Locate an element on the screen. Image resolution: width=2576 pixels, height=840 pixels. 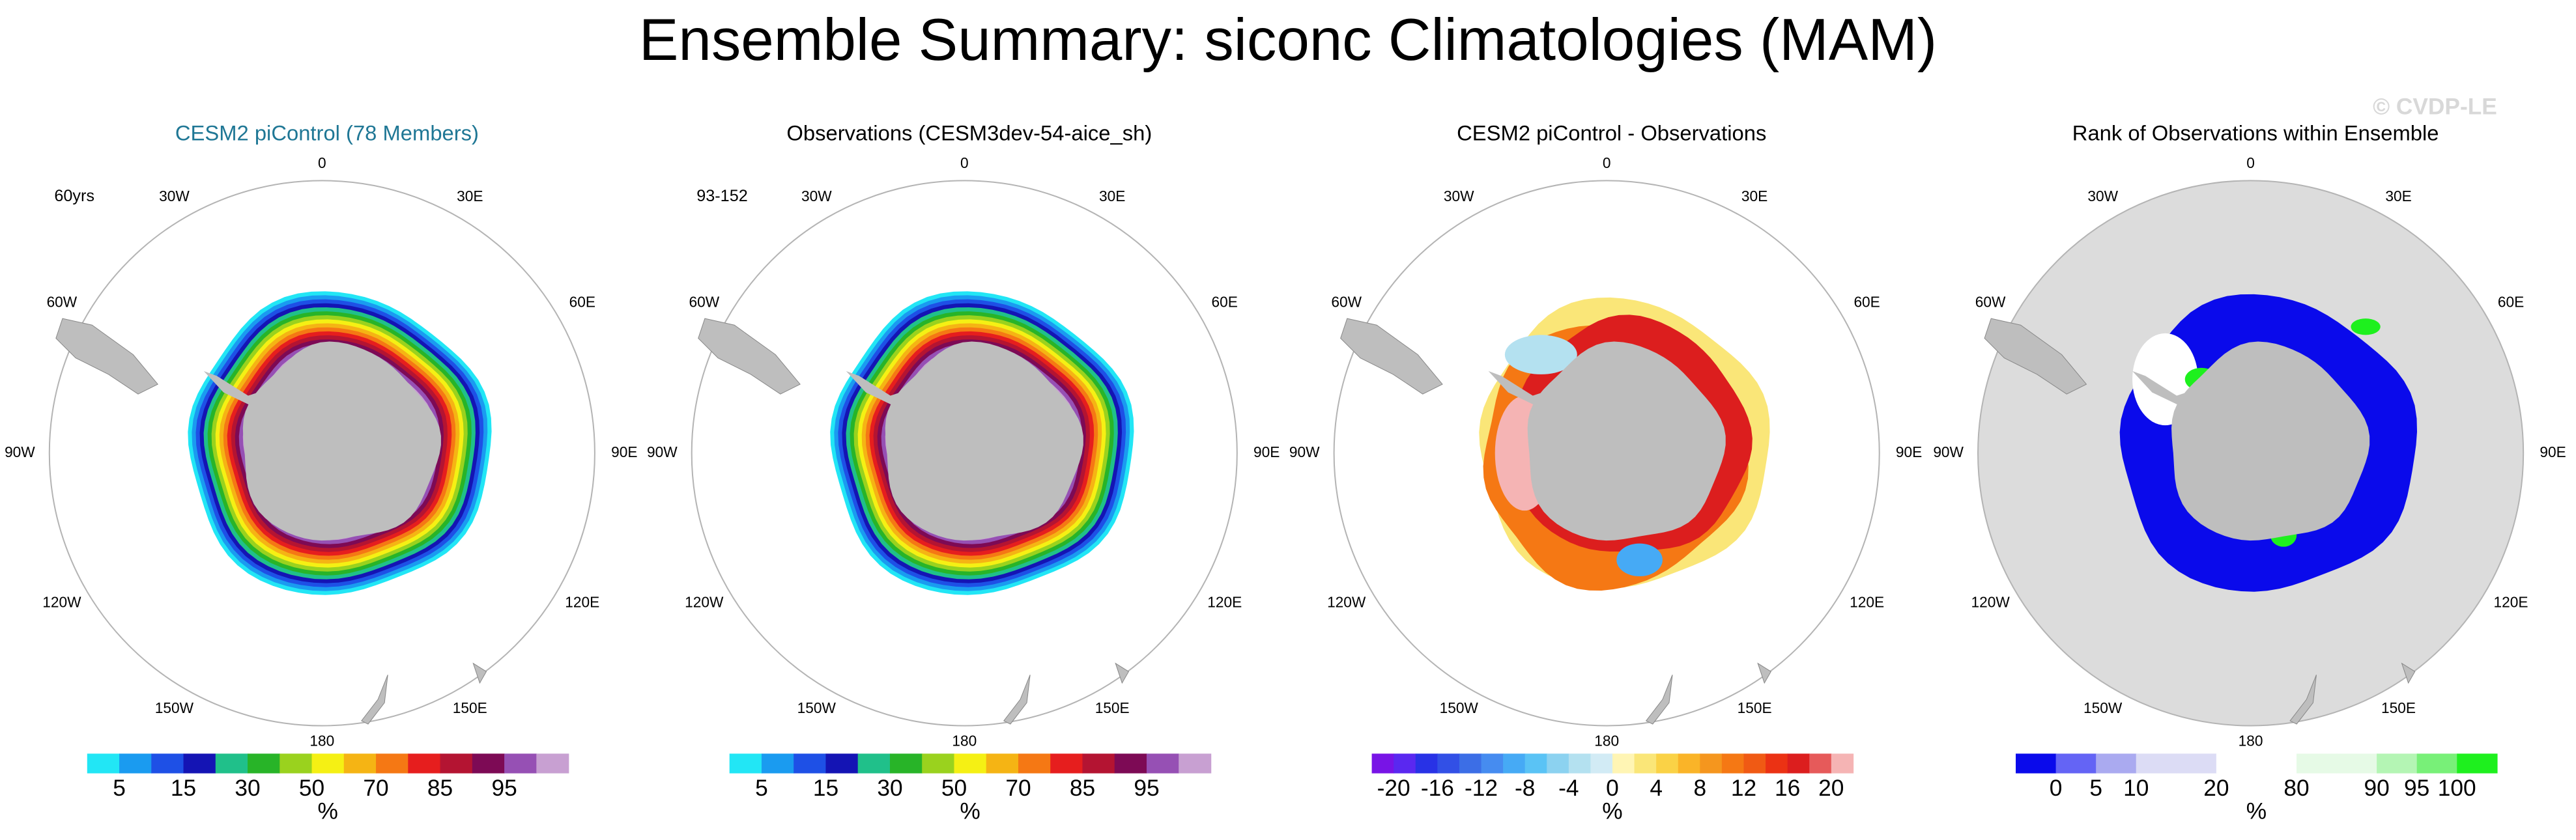
colorbar-tick-label: 16 is located at coordinates (1787, 789).